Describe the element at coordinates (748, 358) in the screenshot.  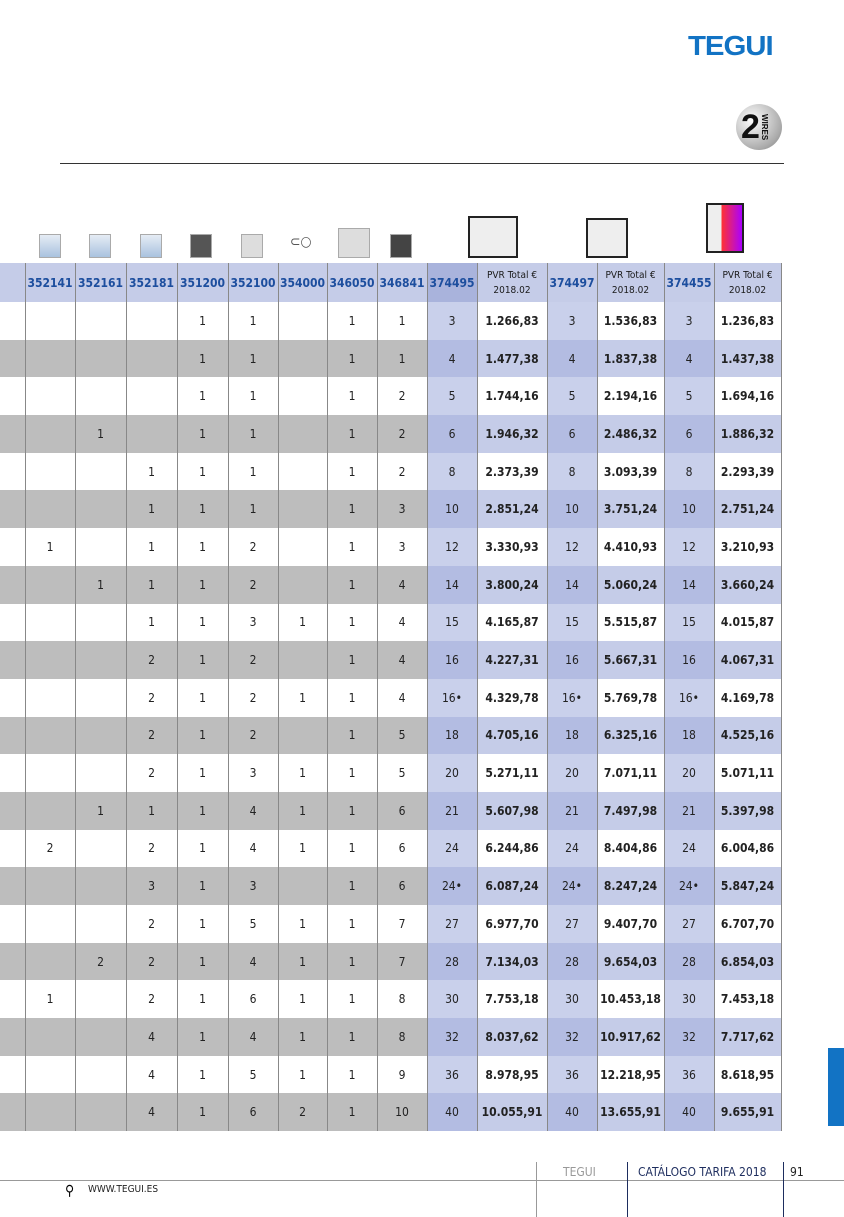
I see `price-cell: 1.437,38` at that location.